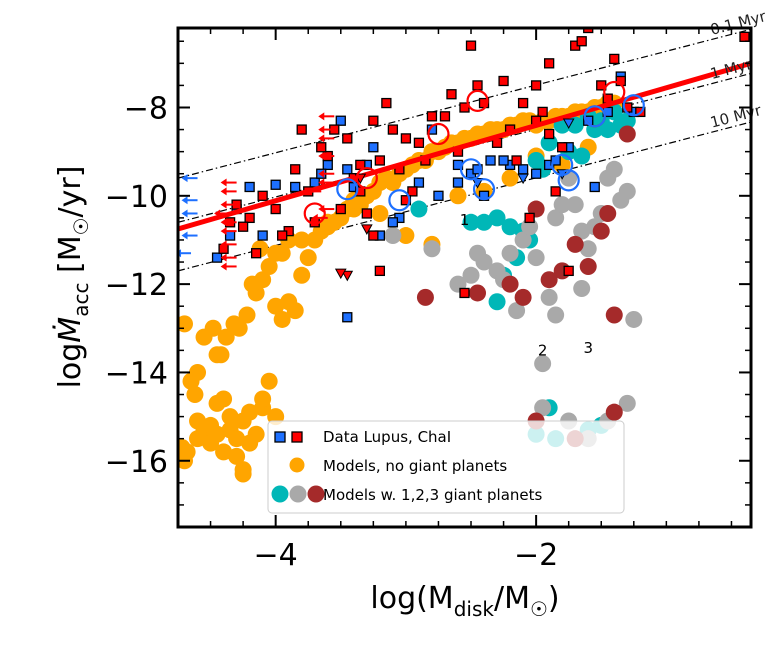 The height and width of the screenshot is (650, 780). I want to click on y-tick-label: −16, so click(136, 462).